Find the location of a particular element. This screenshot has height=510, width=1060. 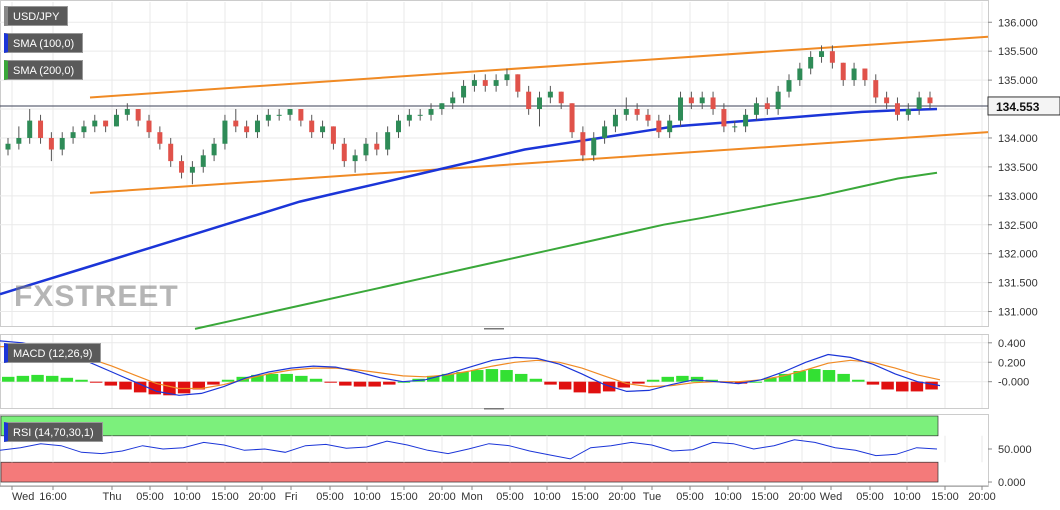

macd-label-text: MACD (12,26,9) is located at coordinates (53, 354).